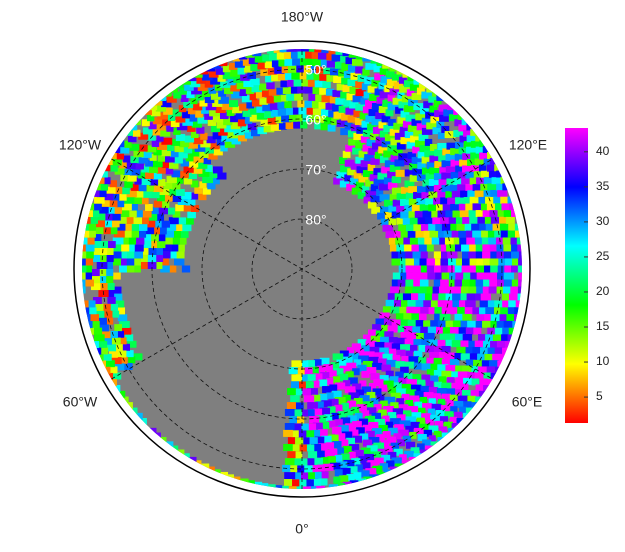 Image resolution: width=625 pixels, height=552 pixels. I want to click on colorbar-tick-label: 15, so click(603, 326).